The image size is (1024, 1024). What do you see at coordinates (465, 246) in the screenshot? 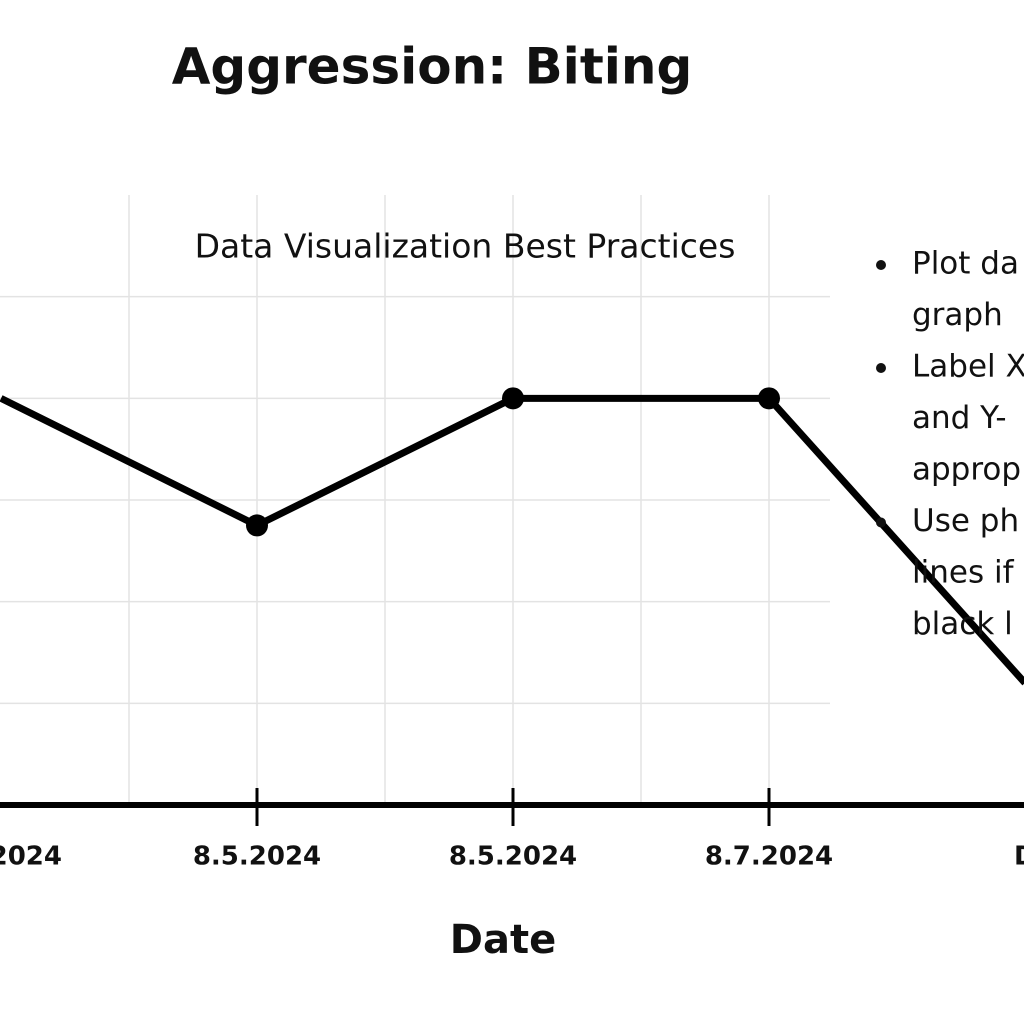
I see `chart-subtitle: Data Visualization Best Practices` at bounding box center [465, 246].